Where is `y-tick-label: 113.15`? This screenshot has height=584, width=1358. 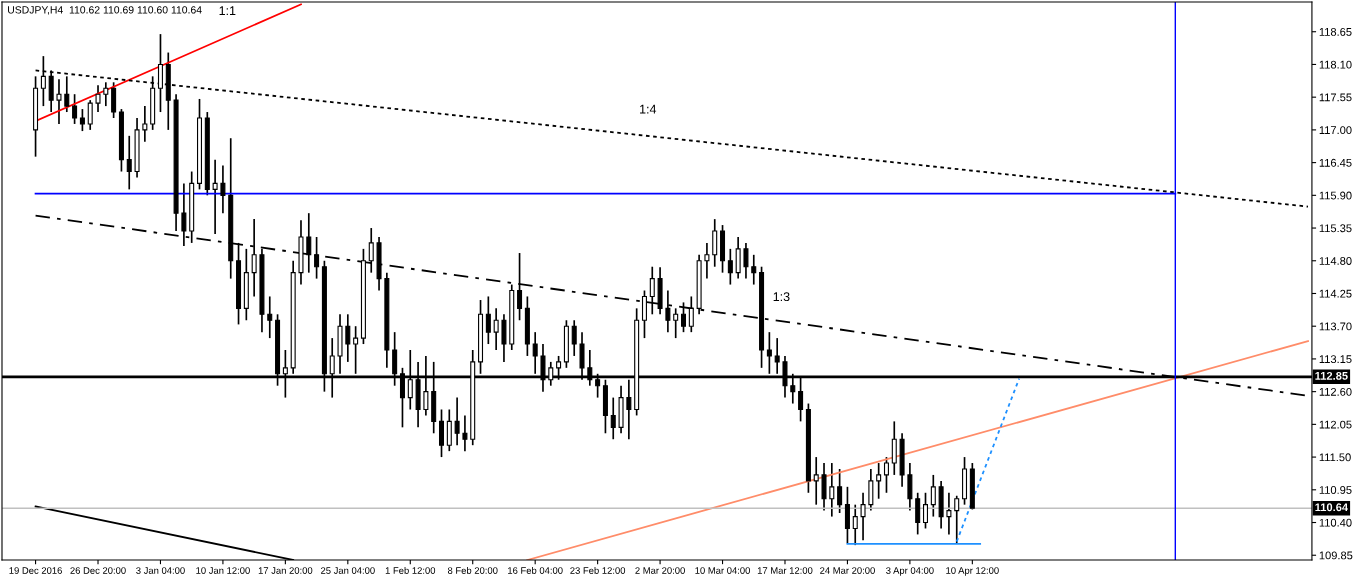
y-tick-label: 113.15 is located at coordinates (1335, 359).